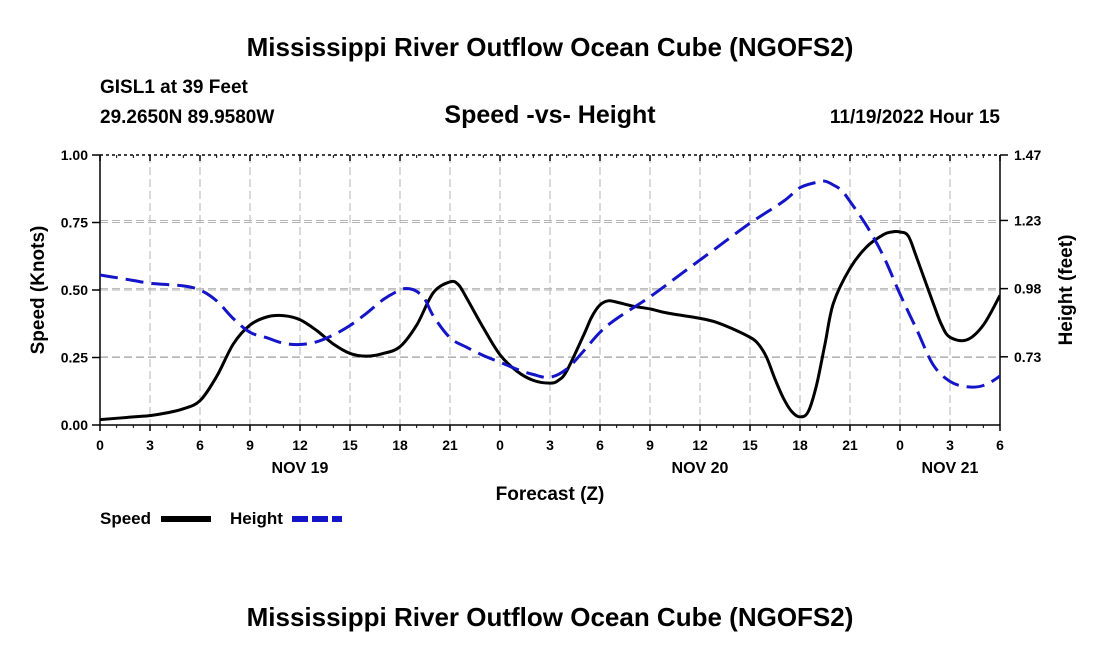 The width and height of the screenshot is (1100, 650). What do you see at coordinates (174, 87) in the screenshot?
I see `station-name: GISL1 at 39 Feet` at bounding box center [174, 87].